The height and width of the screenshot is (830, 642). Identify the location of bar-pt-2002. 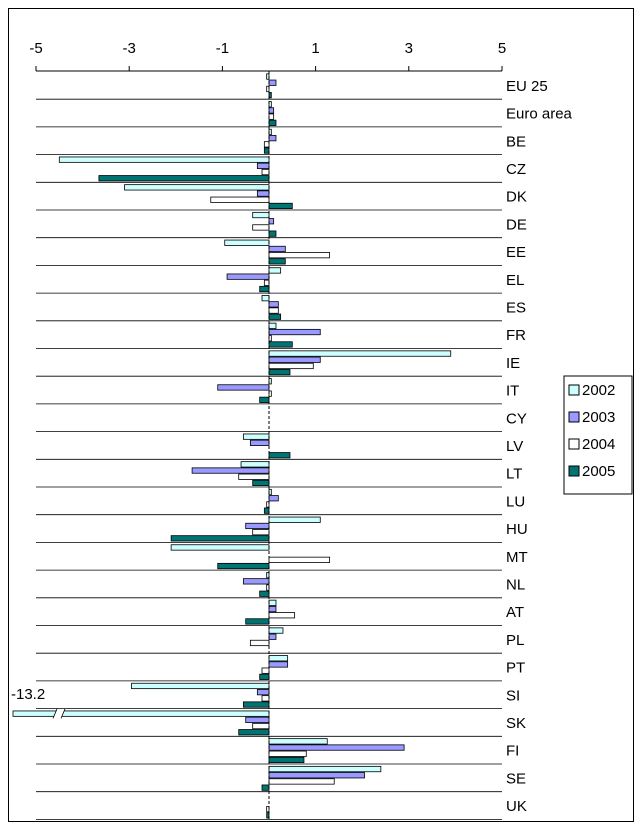
(278, 658).